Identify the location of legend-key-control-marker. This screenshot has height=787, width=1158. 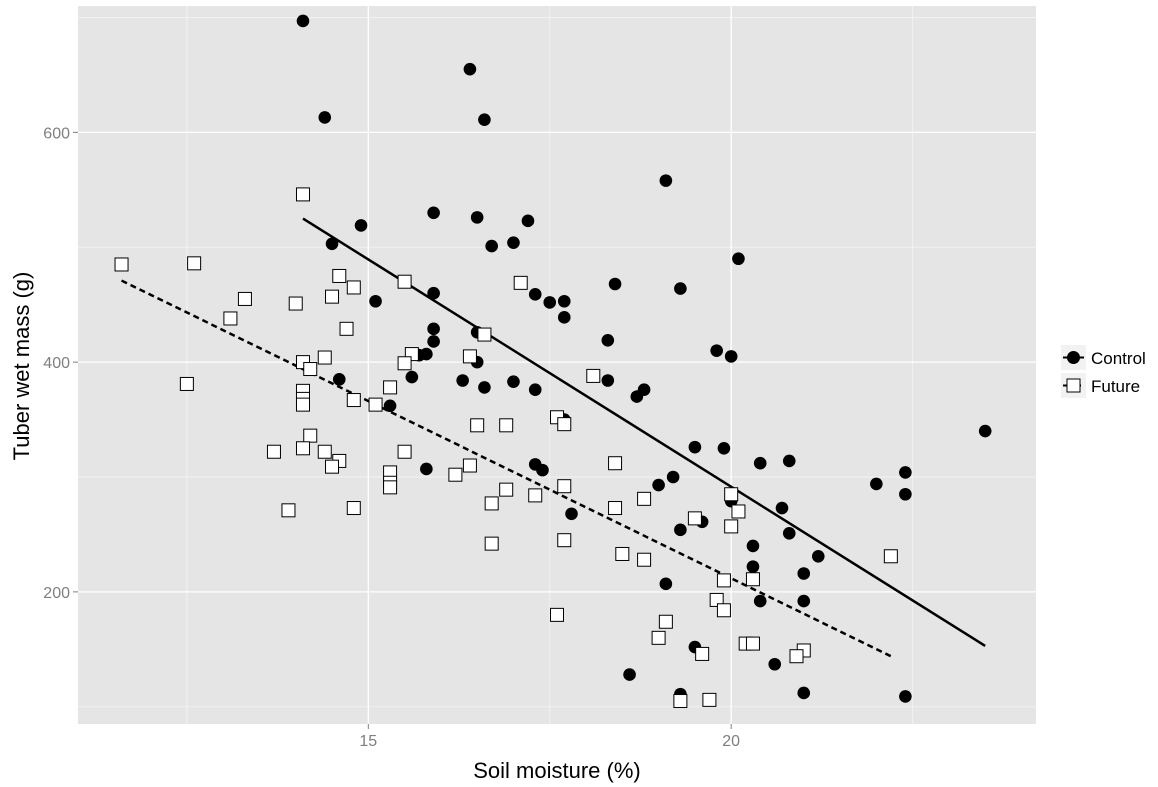
(1073, 357).